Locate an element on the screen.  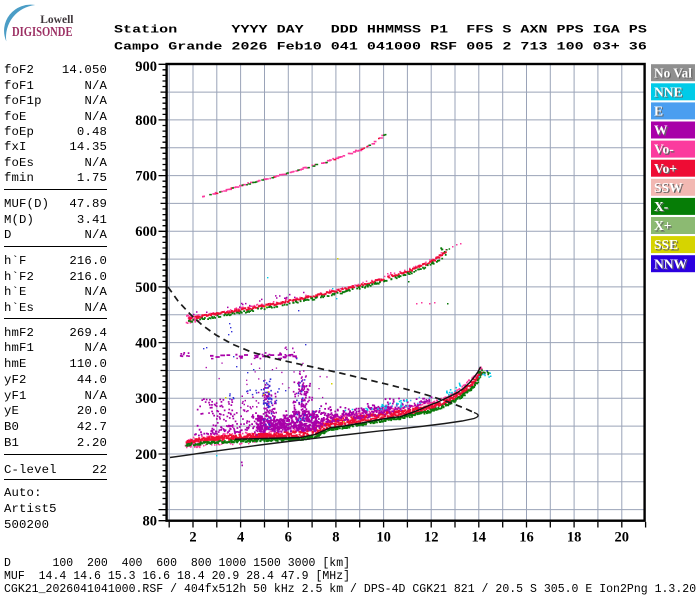
svg-text: 400 is located at coordinates (146, 344).